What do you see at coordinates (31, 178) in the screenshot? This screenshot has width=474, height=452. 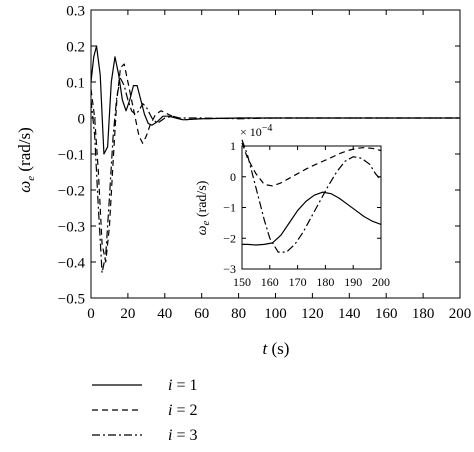 I see `main-y-subscript: e` at bounding box center [31, 178].